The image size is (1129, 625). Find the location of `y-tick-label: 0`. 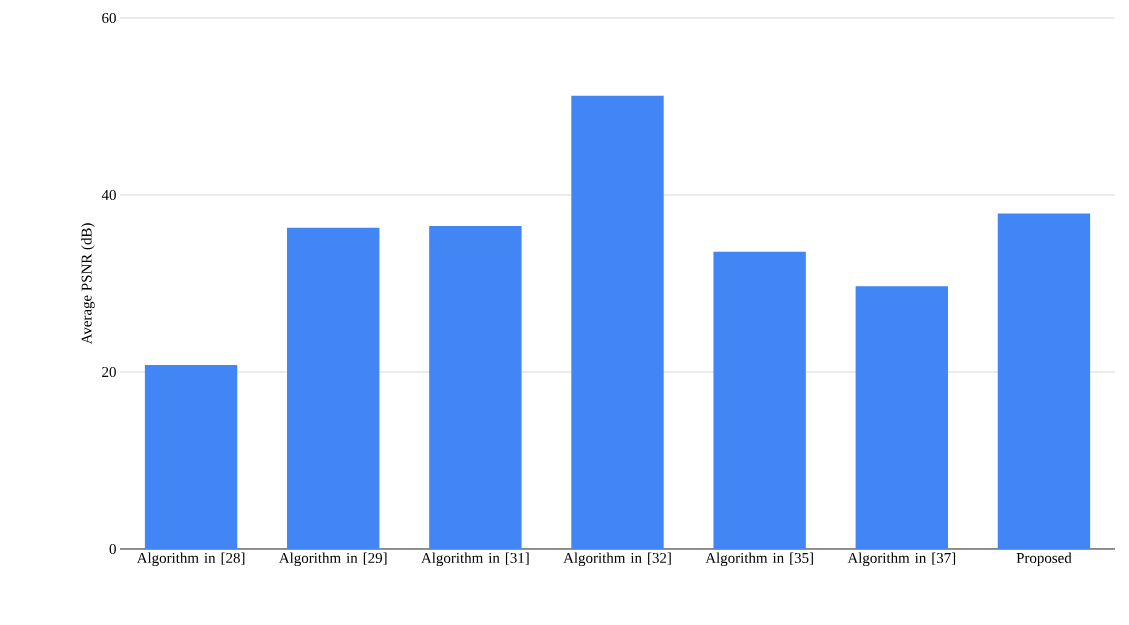

y-tick-label: 0 is located at coordinates (112, 549).